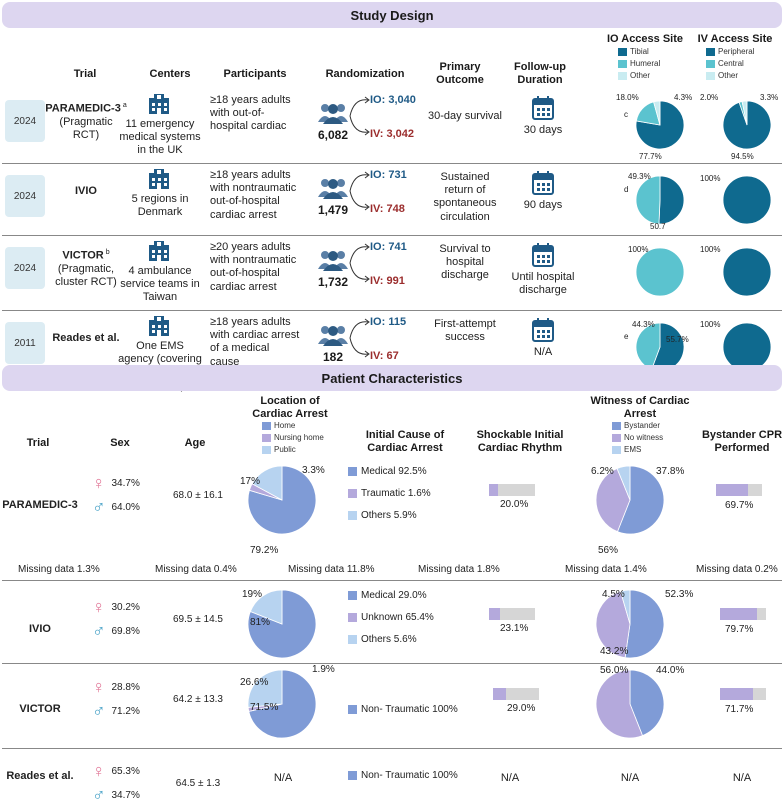 The height and width of the screenshot is (805, 784). Describe the element at coordinates (739, 505) in the screenshot. I see `bystander-value: 69.7%` at that location.